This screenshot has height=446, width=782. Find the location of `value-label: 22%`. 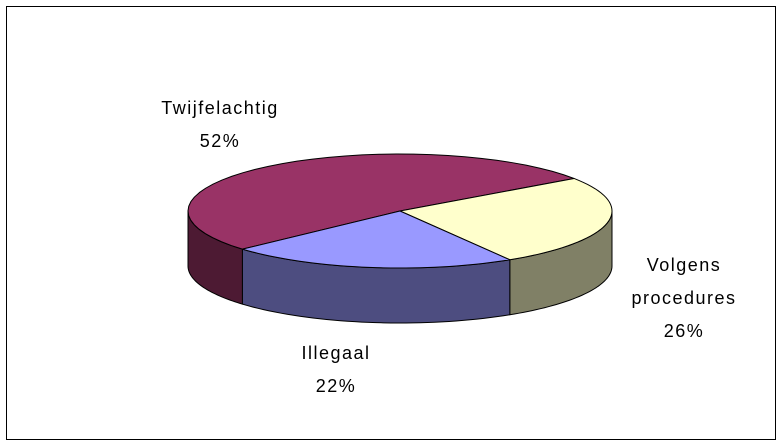

value-label: 22% is located at coordinates (336, 386).